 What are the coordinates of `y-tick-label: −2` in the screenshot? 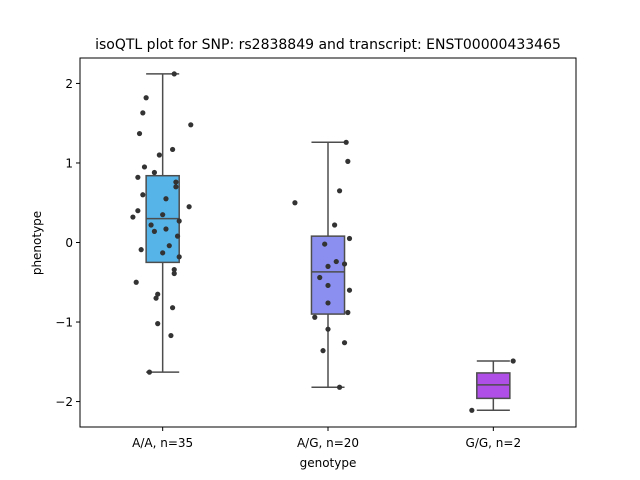 It's located at (64, 402).